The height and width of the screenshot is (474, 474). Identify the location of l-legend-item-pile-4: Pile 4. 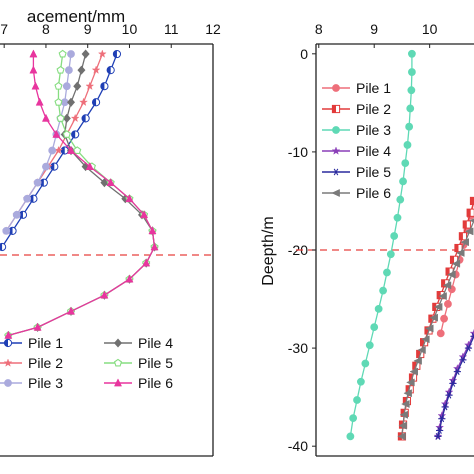
(138, 343).